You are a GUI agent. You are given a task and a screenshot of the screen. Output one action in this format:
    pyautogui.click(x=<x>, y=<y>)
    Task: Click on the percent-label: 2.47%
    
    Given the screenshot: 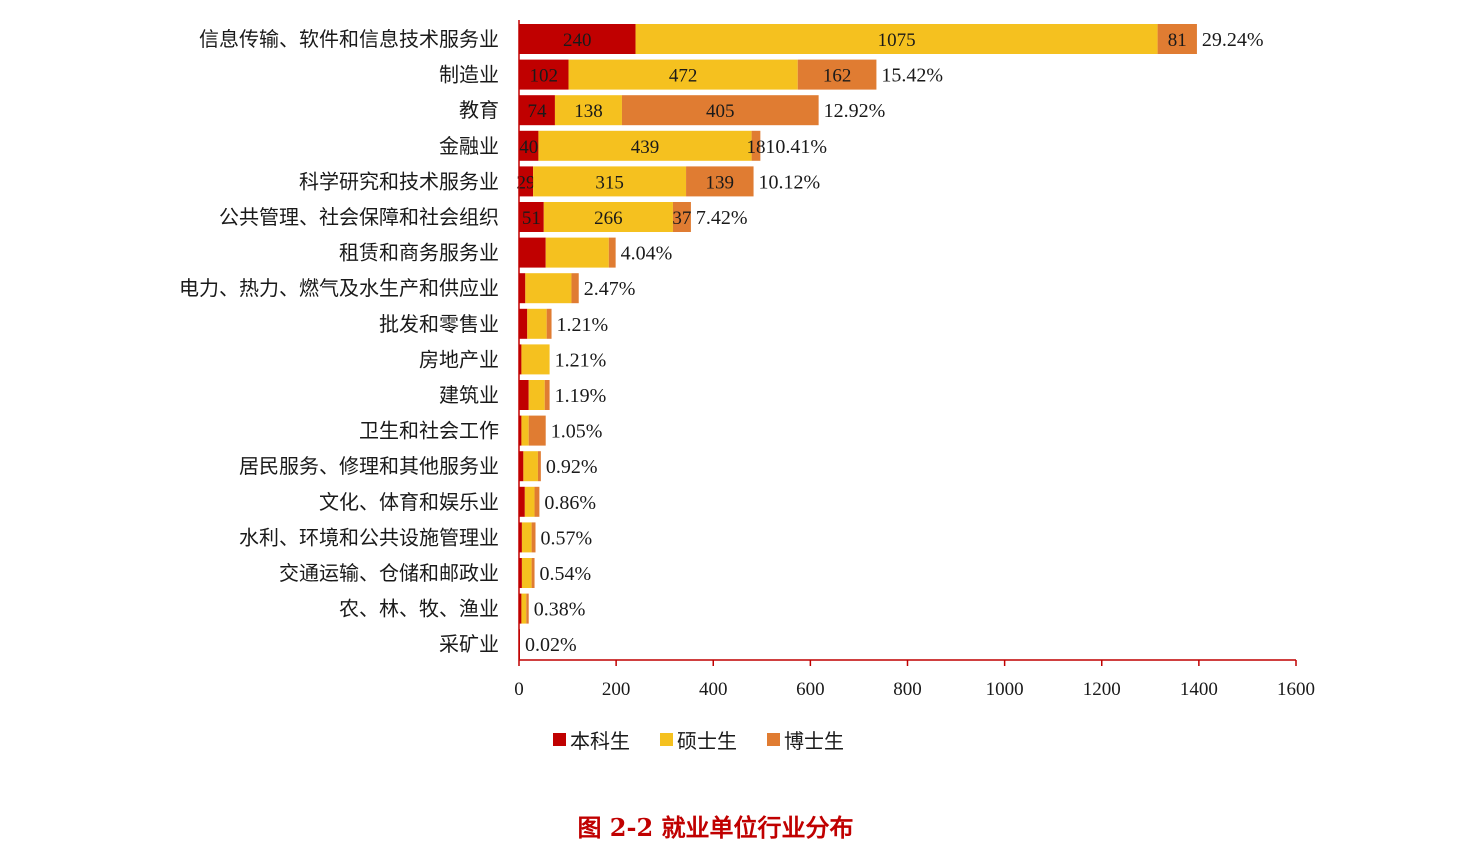 What is the action you would take?
    pyautogui.click(x=610, y=289)
    